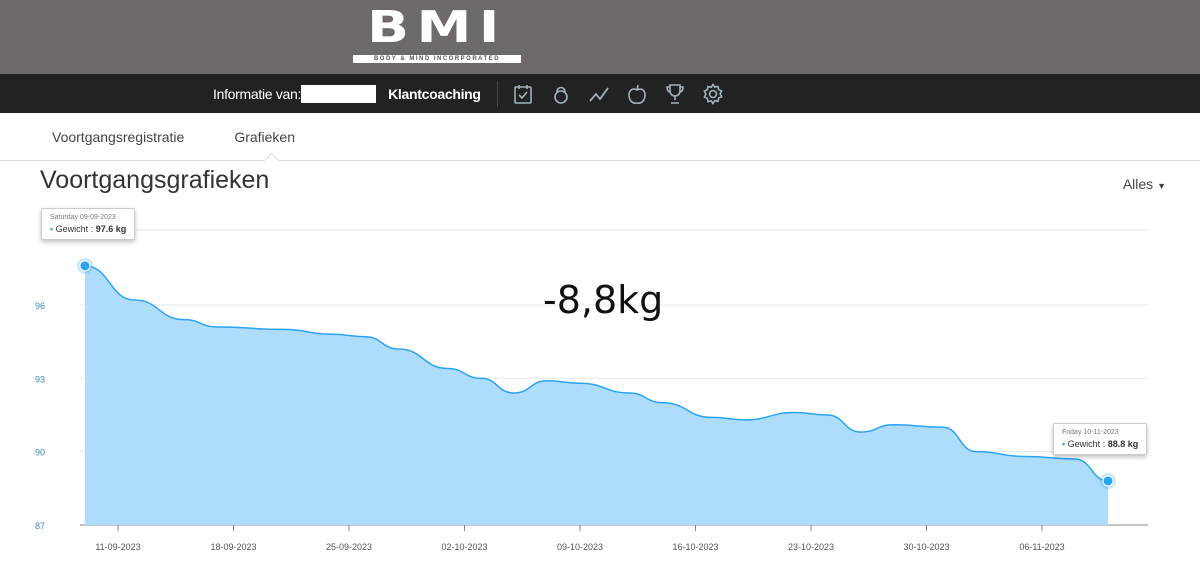 The height and width of the screenshot is (564, 1200). What do you see at coordinates (40, 379) in the screenshot?
I see `y-tick-label: 93` at bounding box center [40, 379].